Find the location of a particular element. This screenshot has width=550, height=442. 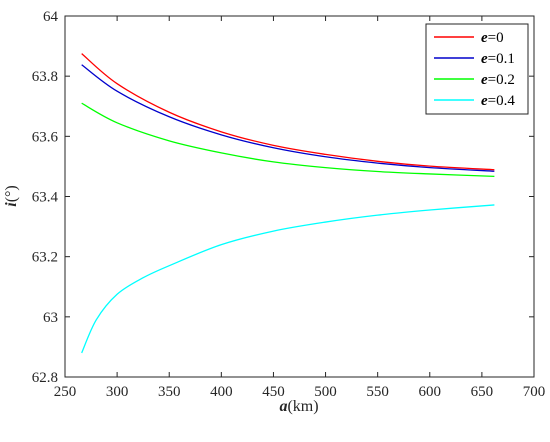

x-tick-label: 450 is located at coordinates (273, 392).